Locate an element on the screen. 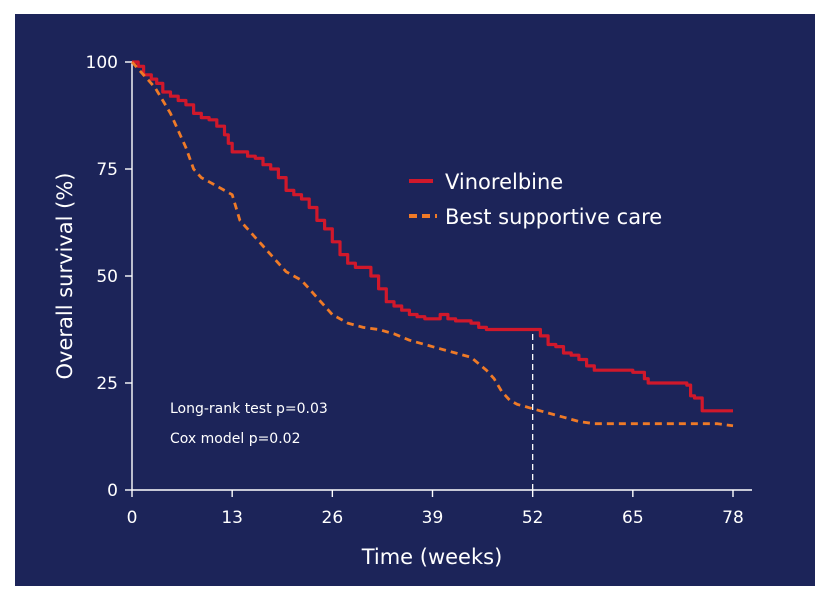 The height and width of the screenshot is (600, 830). annotation-cox-model: Cox model p=0.02 is located at coordinates (235, 439).